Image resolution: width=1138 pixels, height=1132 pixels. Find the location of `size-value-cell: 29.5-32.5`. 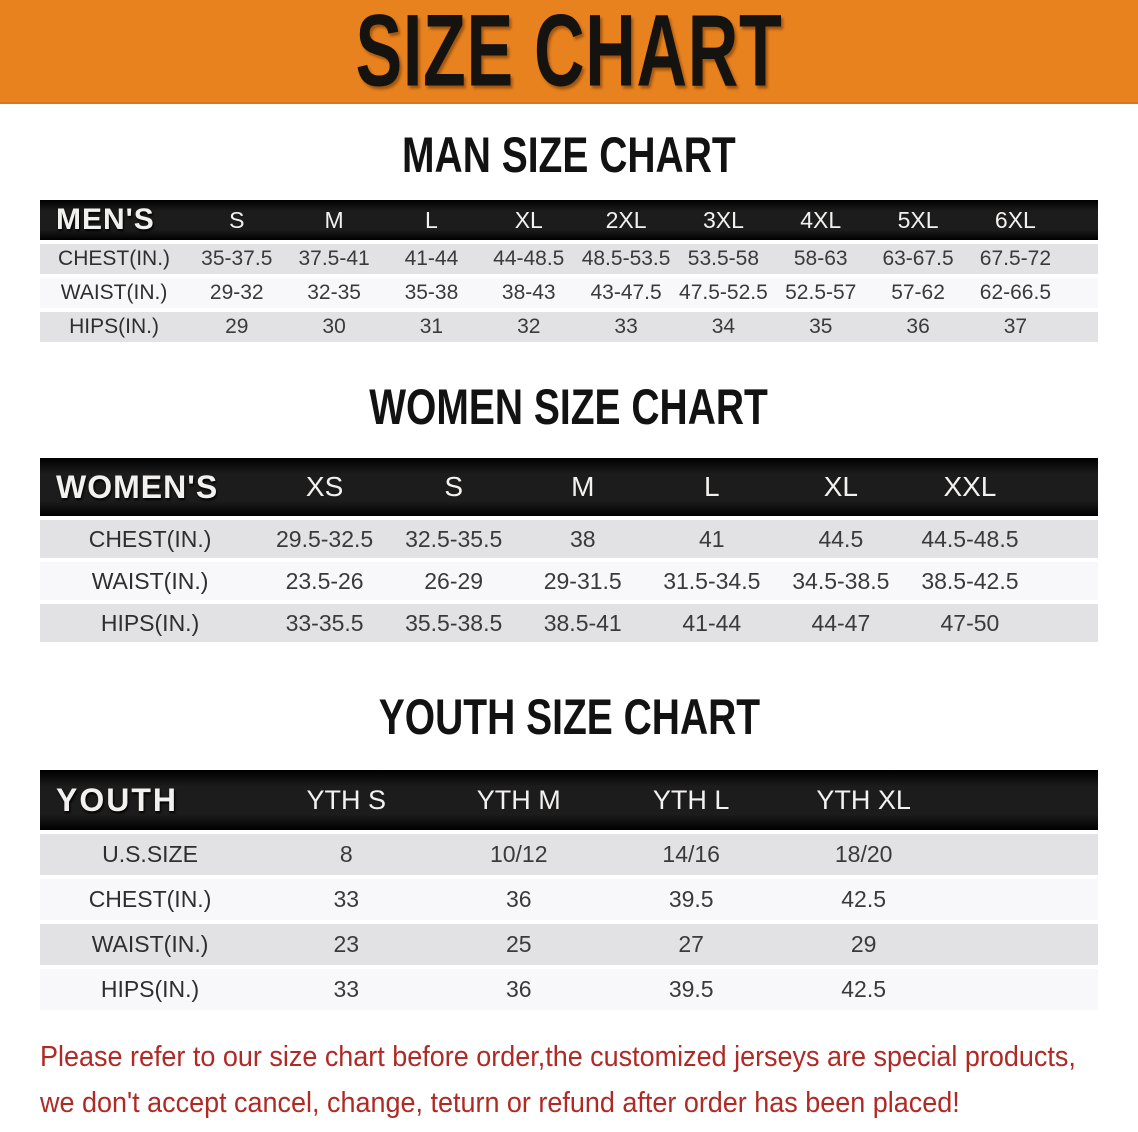

size-value-cell: 29.5-32.5 is located at coordinates (325, 539).